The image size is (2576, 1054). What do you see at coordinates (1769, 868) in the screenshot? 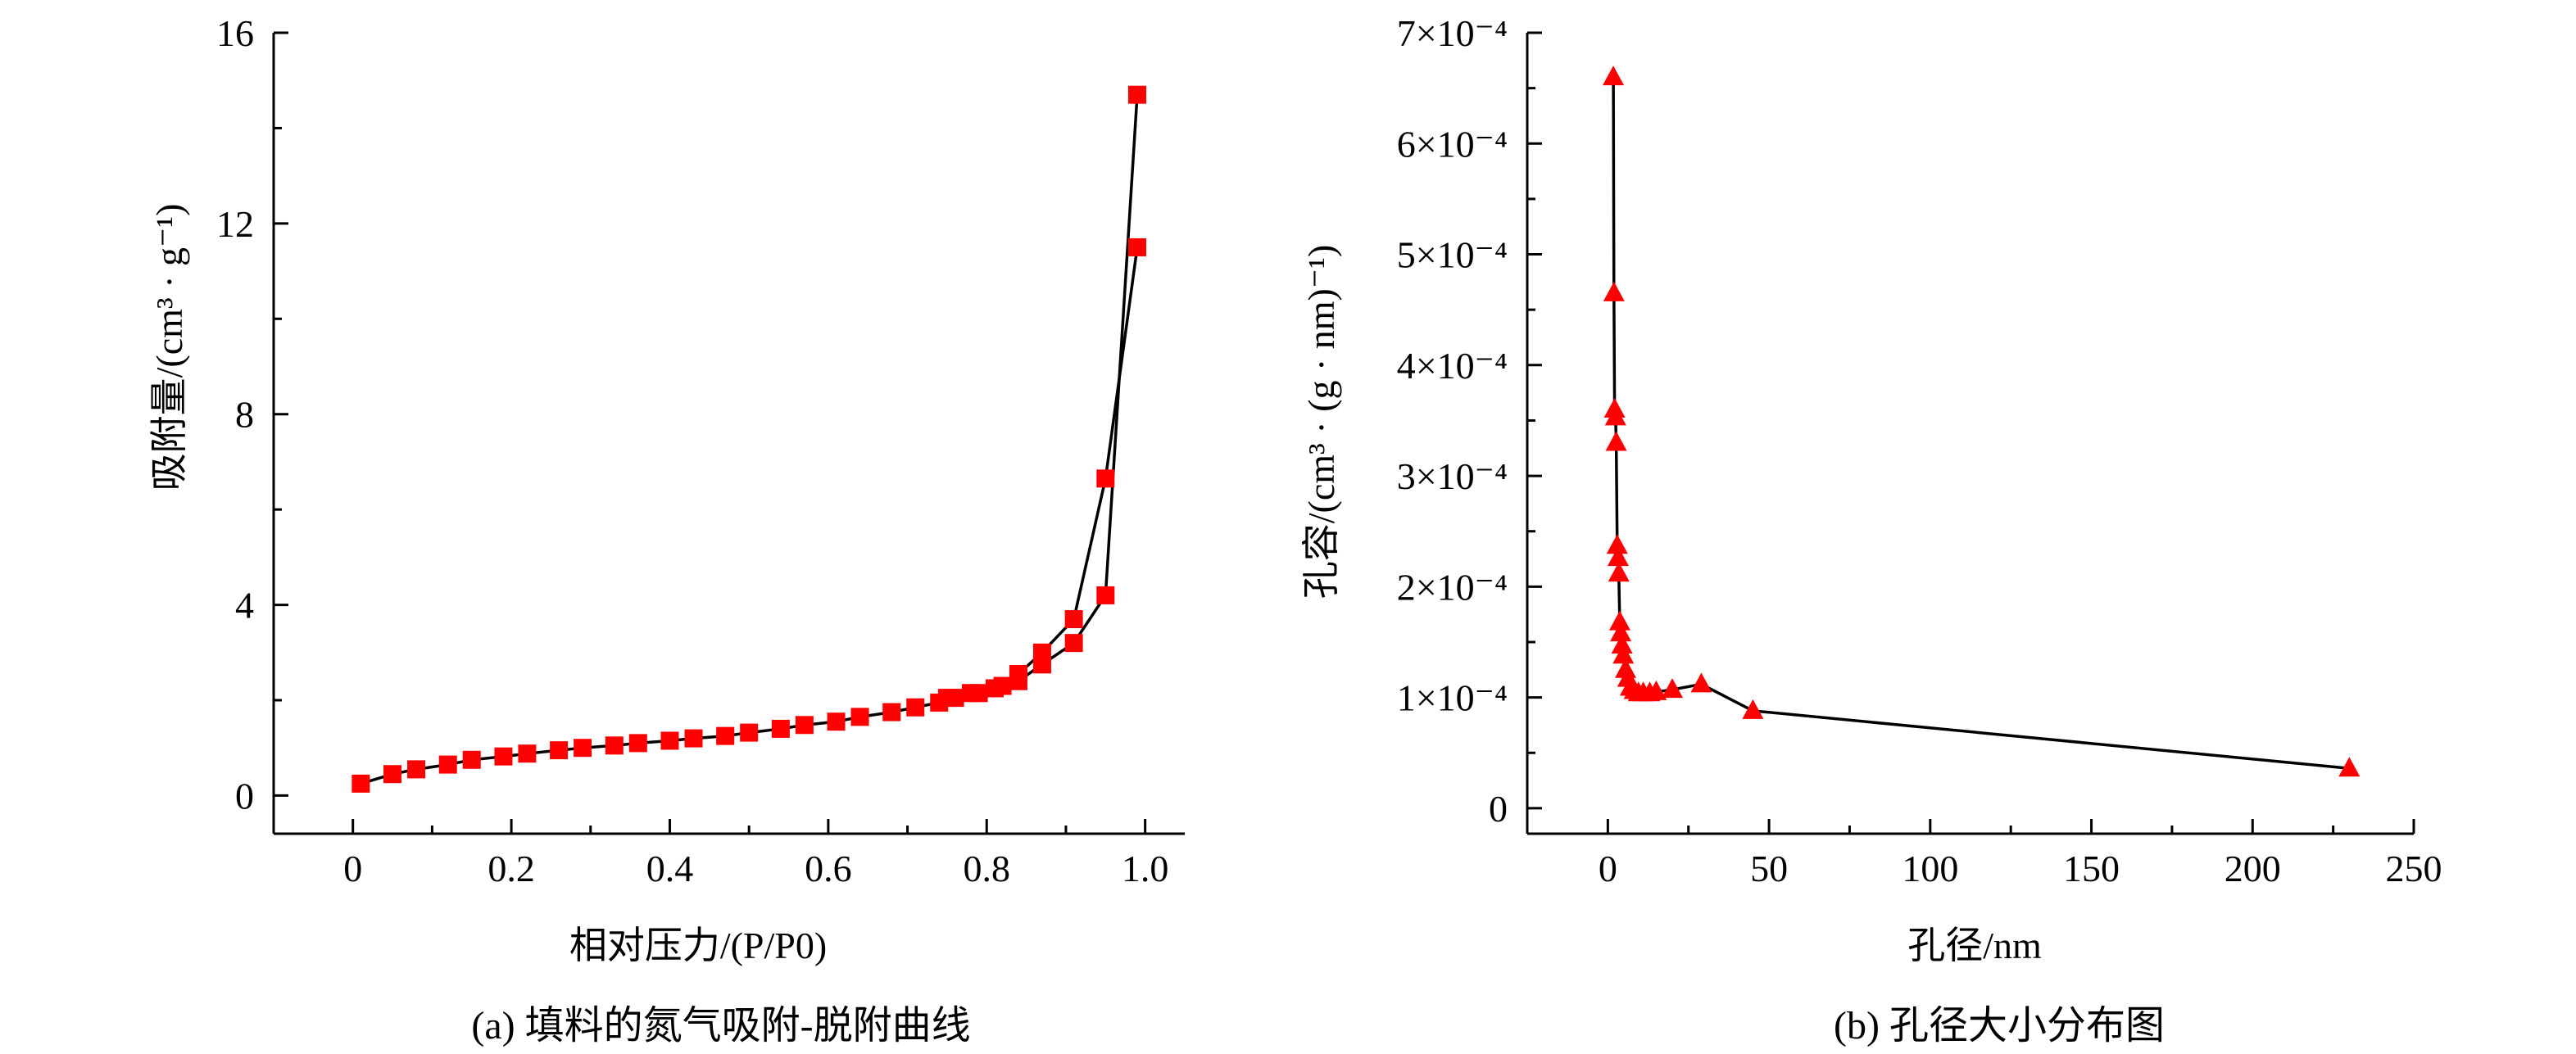
I see `x-tick-label: 50` at bounding box center [1769, 868].